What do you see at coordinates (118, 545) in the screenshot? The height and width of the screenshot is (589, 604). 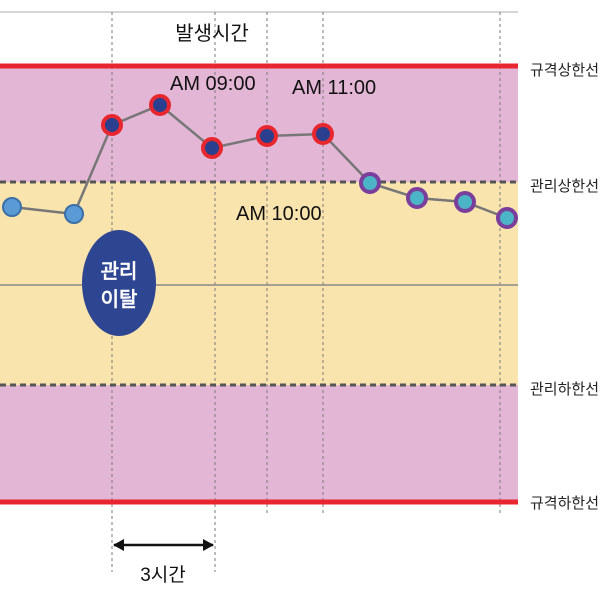 I see `span-arrow-left-head` at bounding box center [118, 545].